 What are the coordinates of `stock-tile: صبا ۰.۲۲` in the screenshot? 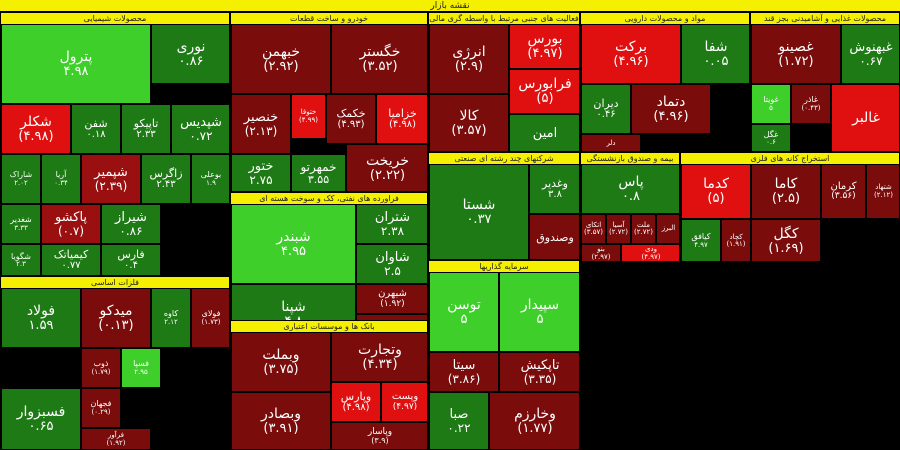 It's located at (459, 420).